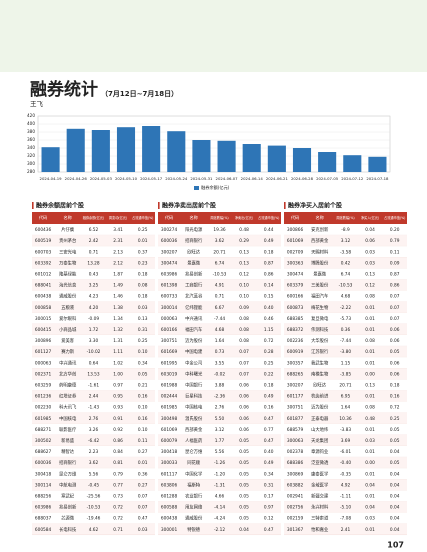 The image size is (427, 552). I want to click on table-cell: 601995, so click(169, 363).